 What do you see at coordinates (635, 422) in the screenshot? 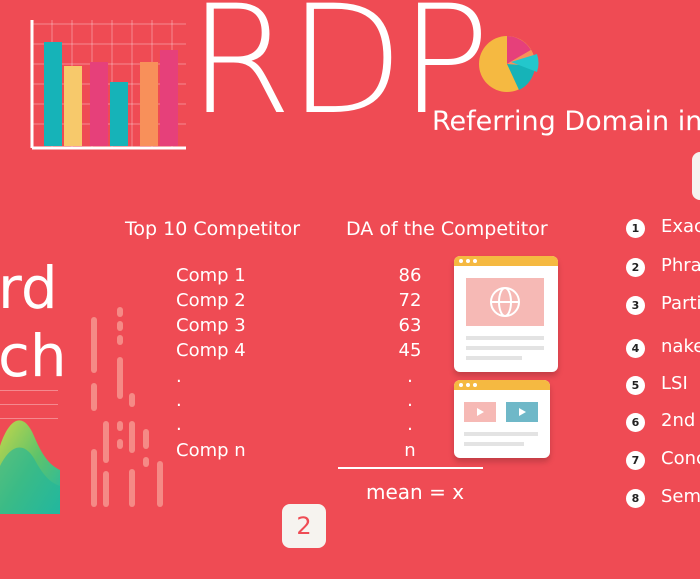
I see `list-number: 6` at bounding box center [635, 422].